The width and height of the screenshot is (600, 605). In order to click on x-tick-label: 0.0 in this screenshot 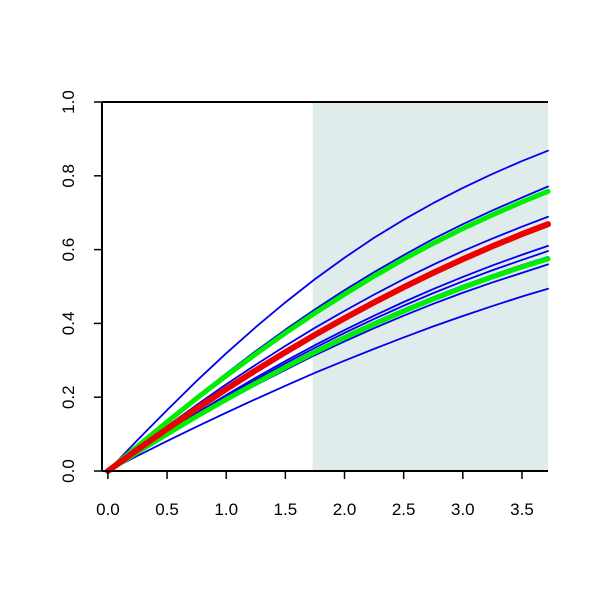, I will do `click(108, 509)`.